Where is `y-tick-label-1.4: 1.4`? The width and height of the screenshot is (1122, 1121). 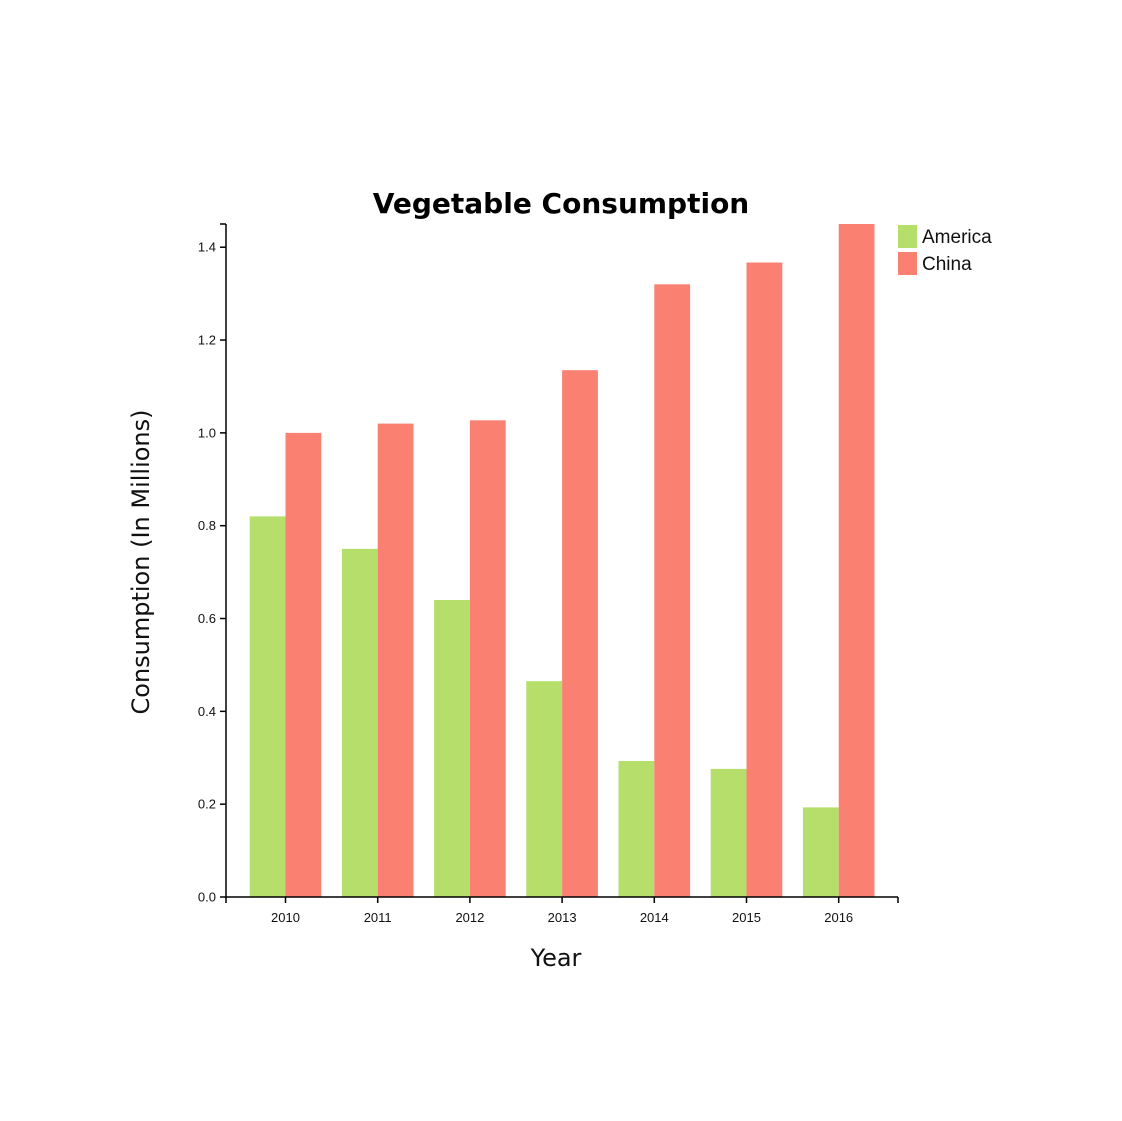 y-tick-label-1.4: 1.4 is located at coordinates (207, 247).